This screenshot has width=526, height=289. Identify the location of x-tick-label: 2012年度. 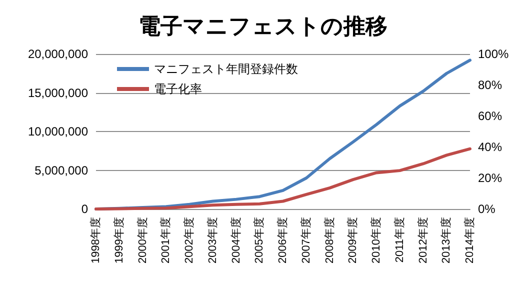
(423, 240).